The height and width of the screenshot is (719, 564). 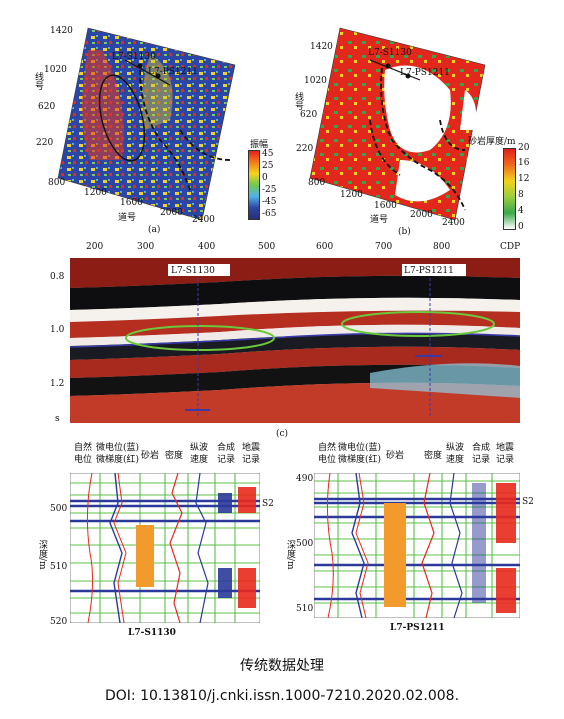 What do you see at coordinates (269, 202) in the screenshot?
I see `colorbar-a-tick-5: -45` at bounding box center [269, 202].